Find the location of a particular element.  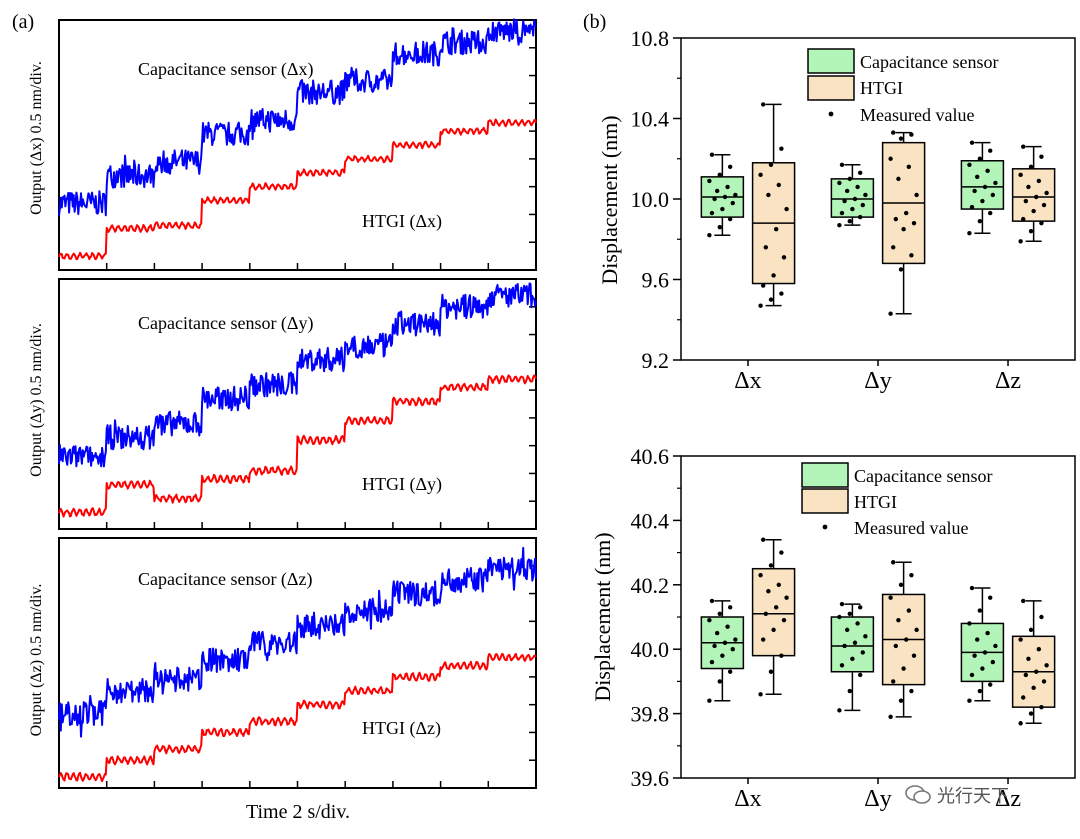

x-category-label: Δy is located at coordinates (877, 381).